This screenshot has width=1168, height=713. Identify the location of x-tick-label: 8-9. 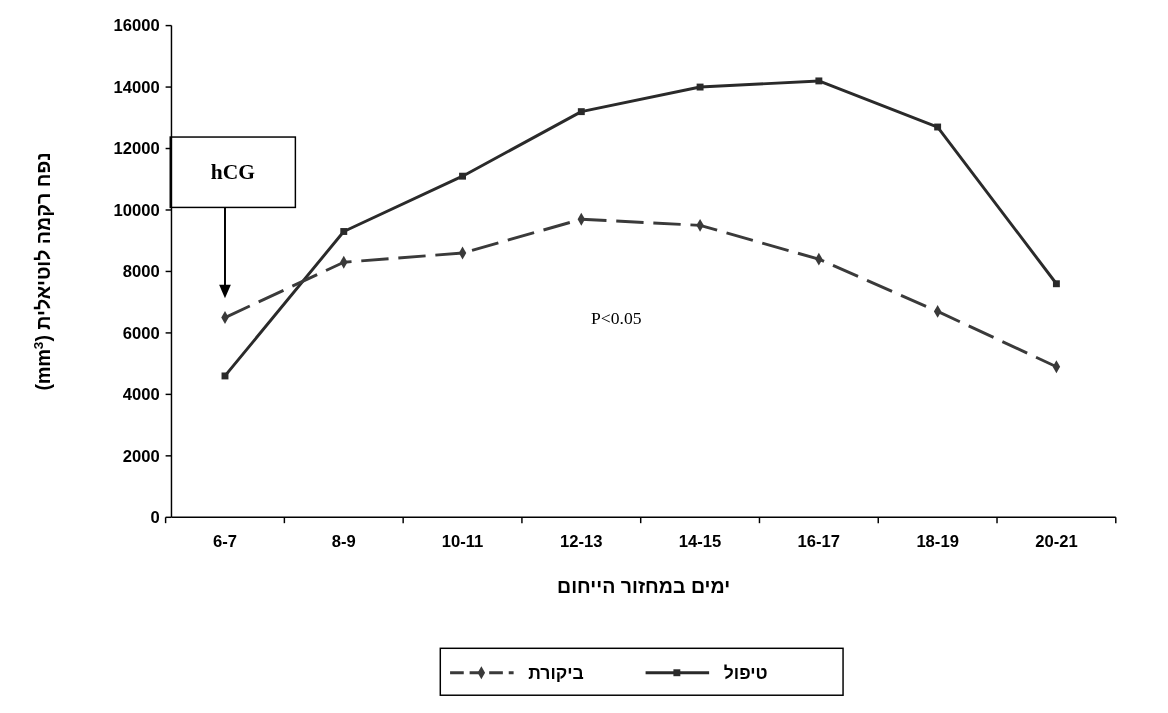
(343, 541).